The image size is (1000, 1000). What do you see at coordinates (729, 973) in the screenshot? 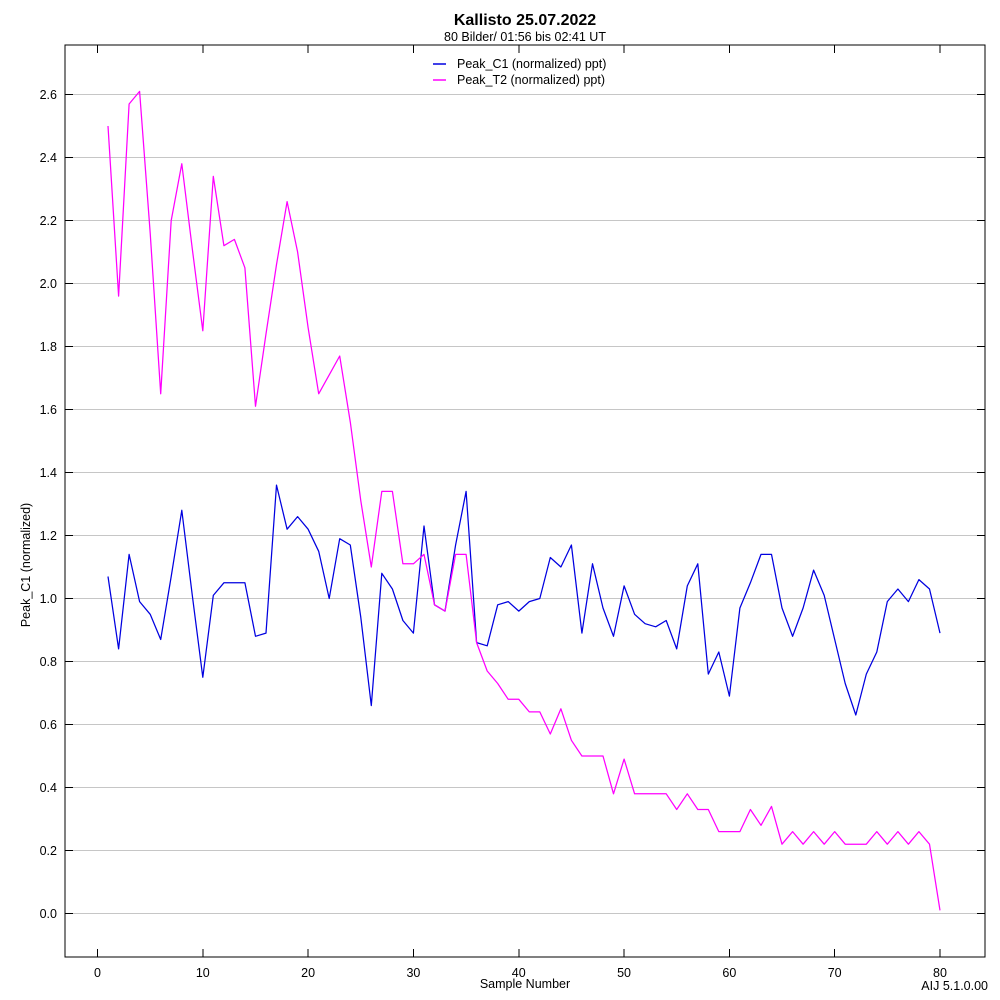
I see `x-tick-label: 60` at bounding box center [729, 973].